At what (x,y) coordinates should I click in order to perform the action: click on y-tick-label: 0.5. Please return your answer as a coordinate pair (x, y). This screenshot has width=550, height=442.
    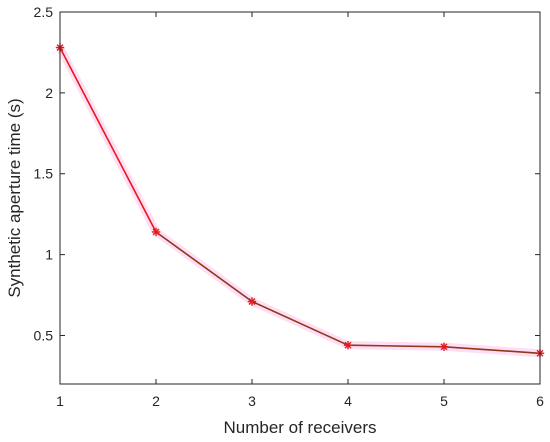
    Looking at the image, I should click on (44, 335).